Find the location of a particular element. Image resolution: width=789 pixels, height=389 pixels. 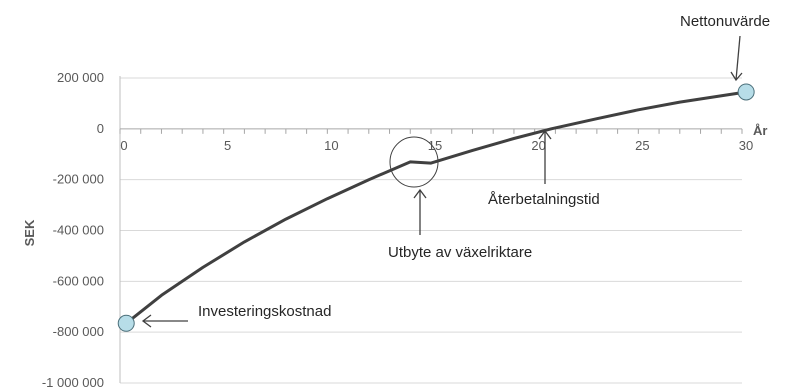

payback-annotation: Återbetalningstid is located at coordinates (544, 199).